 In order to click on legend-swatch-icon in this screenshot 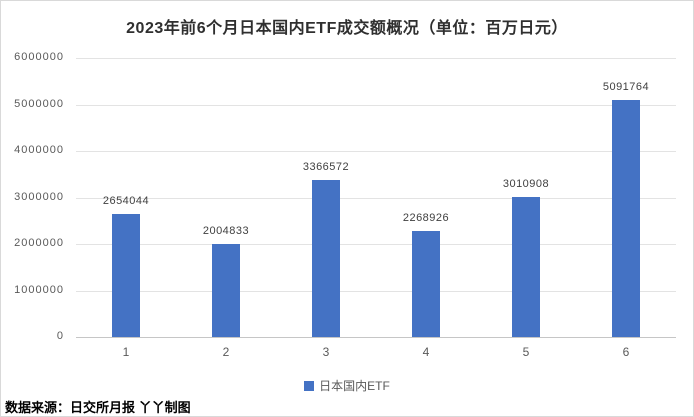, I will do `click(309, 385)`.